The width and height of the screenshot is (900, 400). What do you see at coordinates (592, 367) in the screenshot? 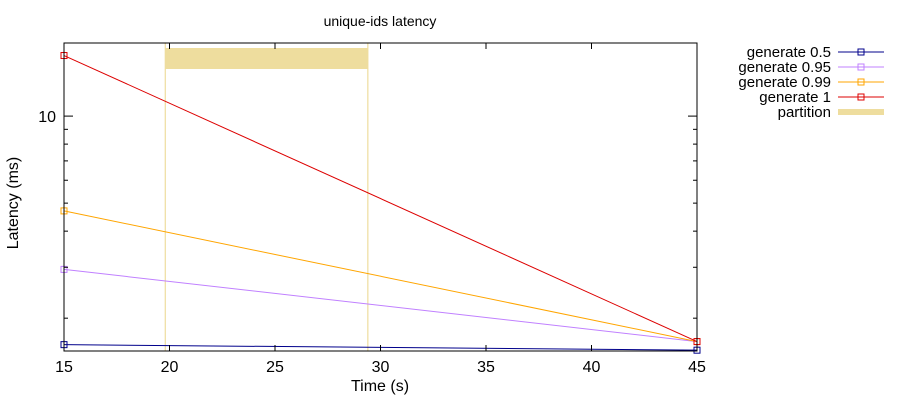
I see `x-tick-label: 40` at bounding box center [592, 367].